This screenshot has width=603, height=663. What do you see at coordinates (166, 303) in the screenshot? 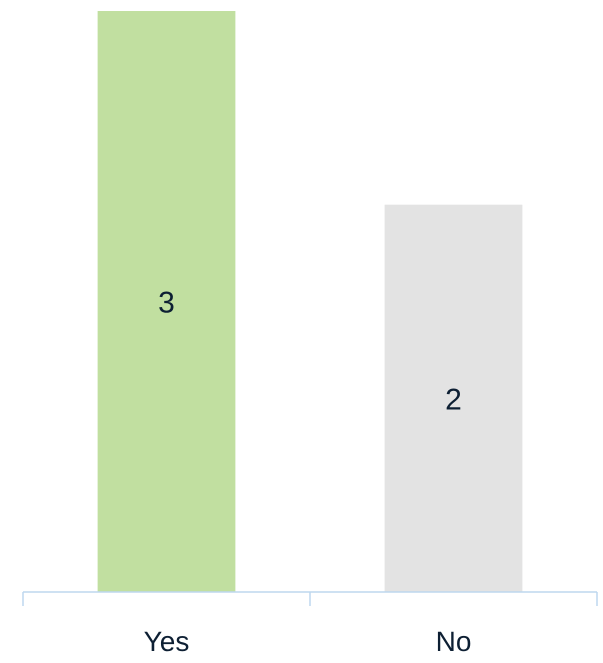
I see `data-label: 3` at bounding box center [166, 303].